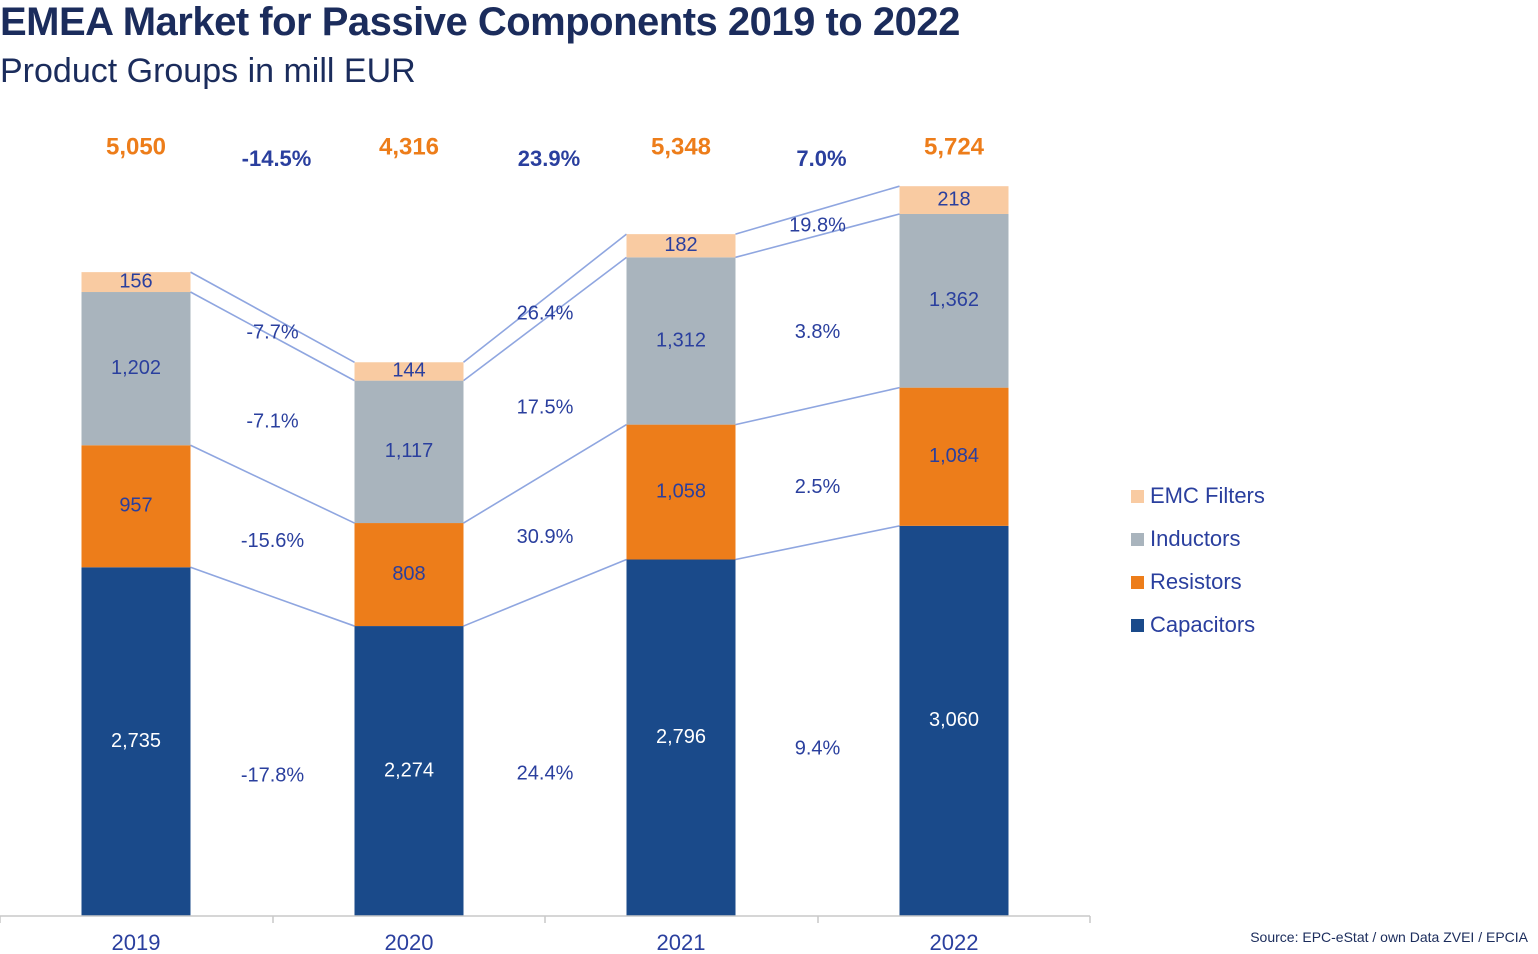 The image size is (1538, 954). I want to click on legend-swatch-resistors, so click(1137, 582).